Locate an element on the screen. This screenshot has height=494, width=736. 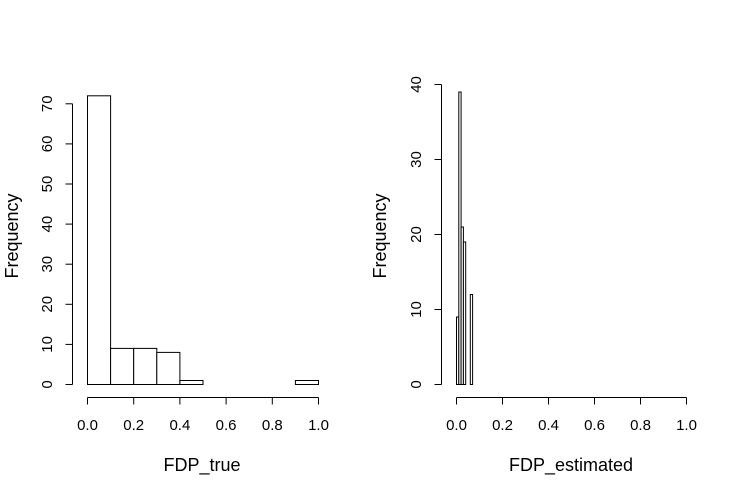
x-axis-title: FDP_estimated is located at coordinates (571, 465).